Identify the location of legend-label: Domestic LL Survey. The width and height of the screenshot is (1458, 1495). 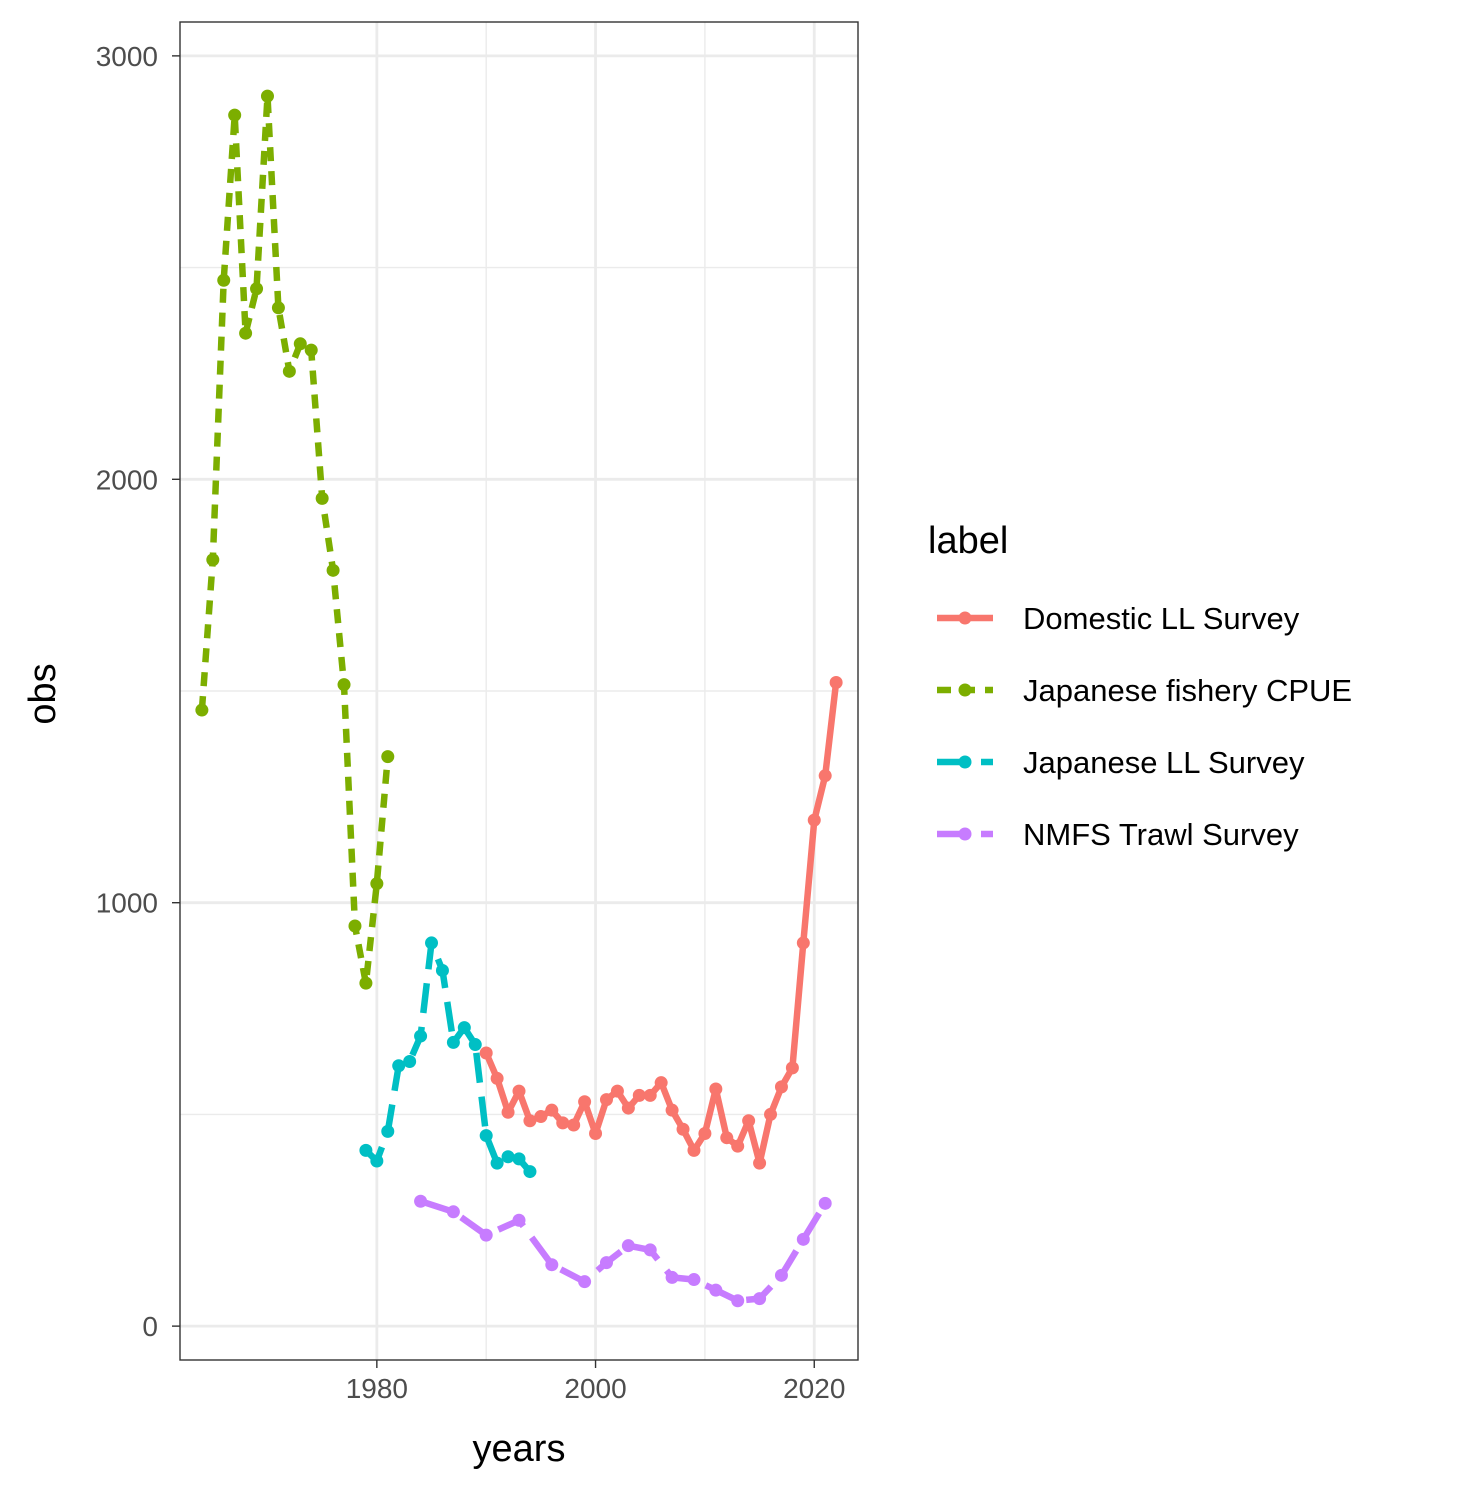
(1161, 618).